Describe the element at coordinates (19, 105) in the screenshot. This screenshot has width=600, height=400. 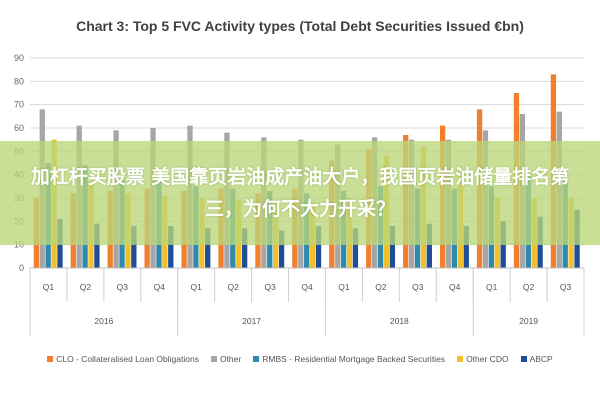
I see `y-tick-label: 70` at that location.